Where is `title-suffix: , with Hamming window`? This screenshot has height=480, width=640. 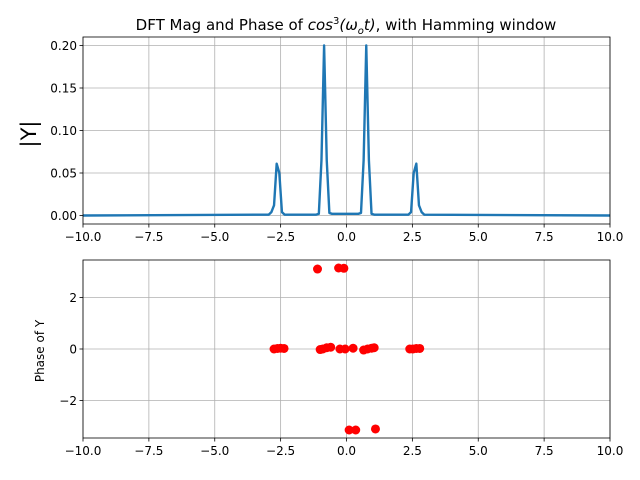
title-suffix: , with Hamming window is located at coordinates (466, 25).